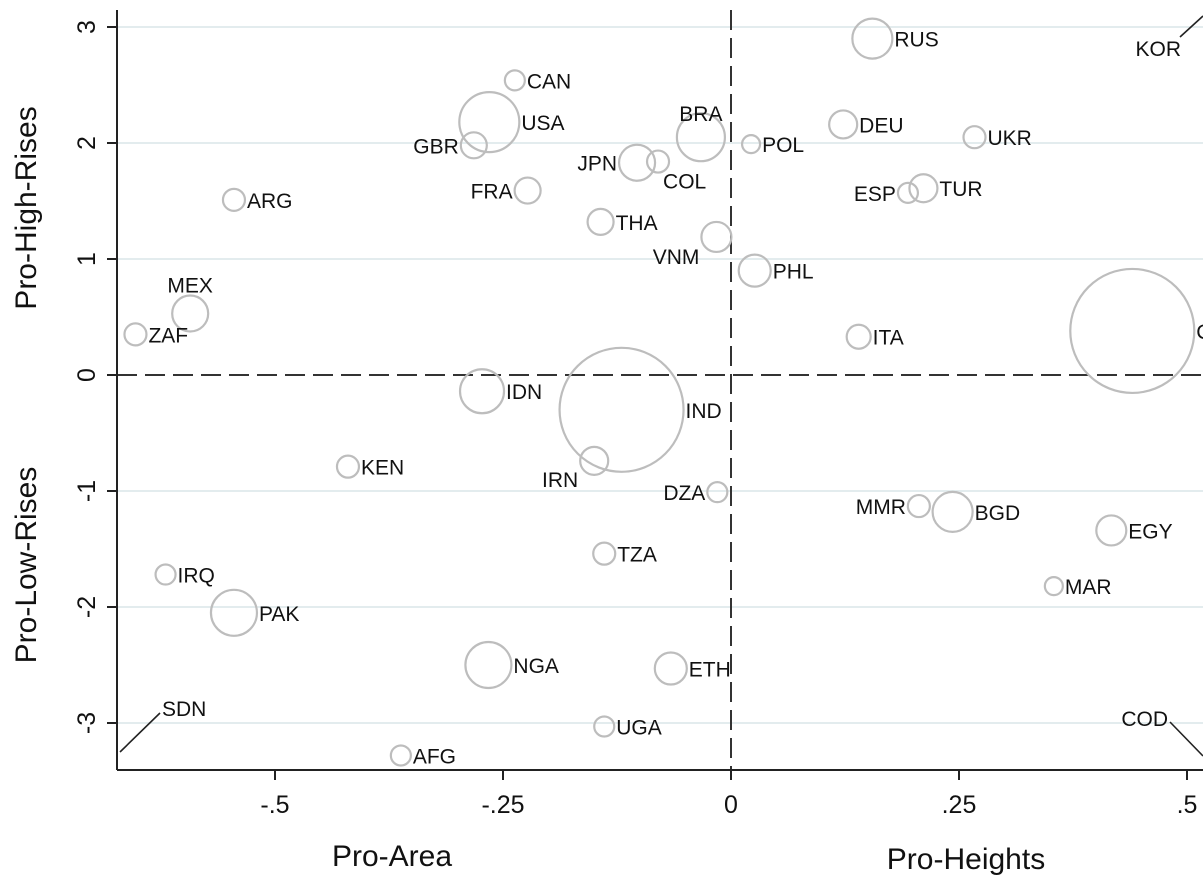  Describe the element at coordinates (888, 338) in the screenshot. I see `data-point-label: ITA` at that location.